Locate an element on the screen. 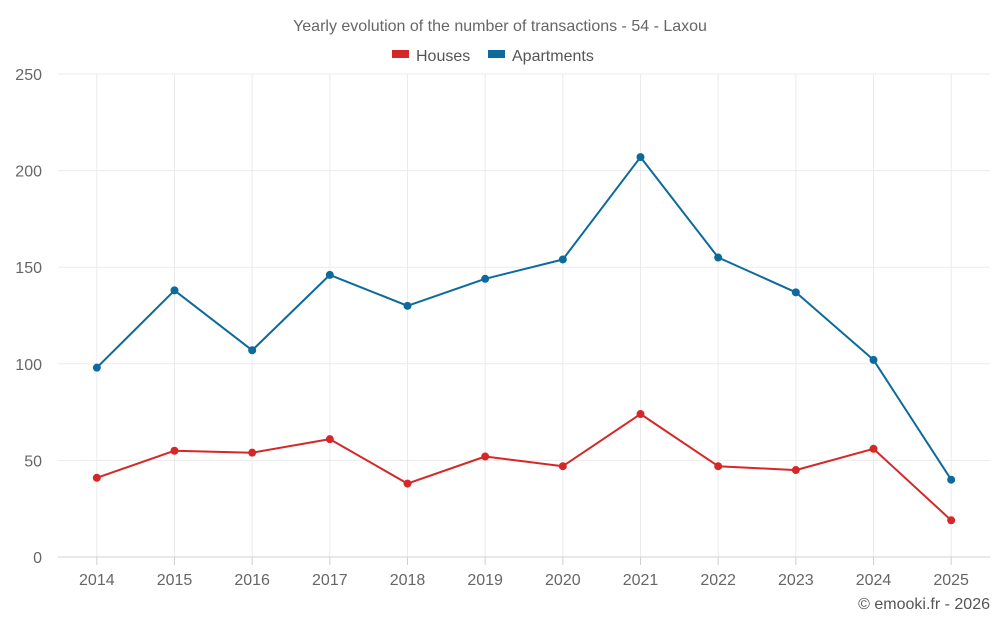 This screenshot has width=1000, height=625. x-tick-label: 2025 is located at coordinates (951, 580).